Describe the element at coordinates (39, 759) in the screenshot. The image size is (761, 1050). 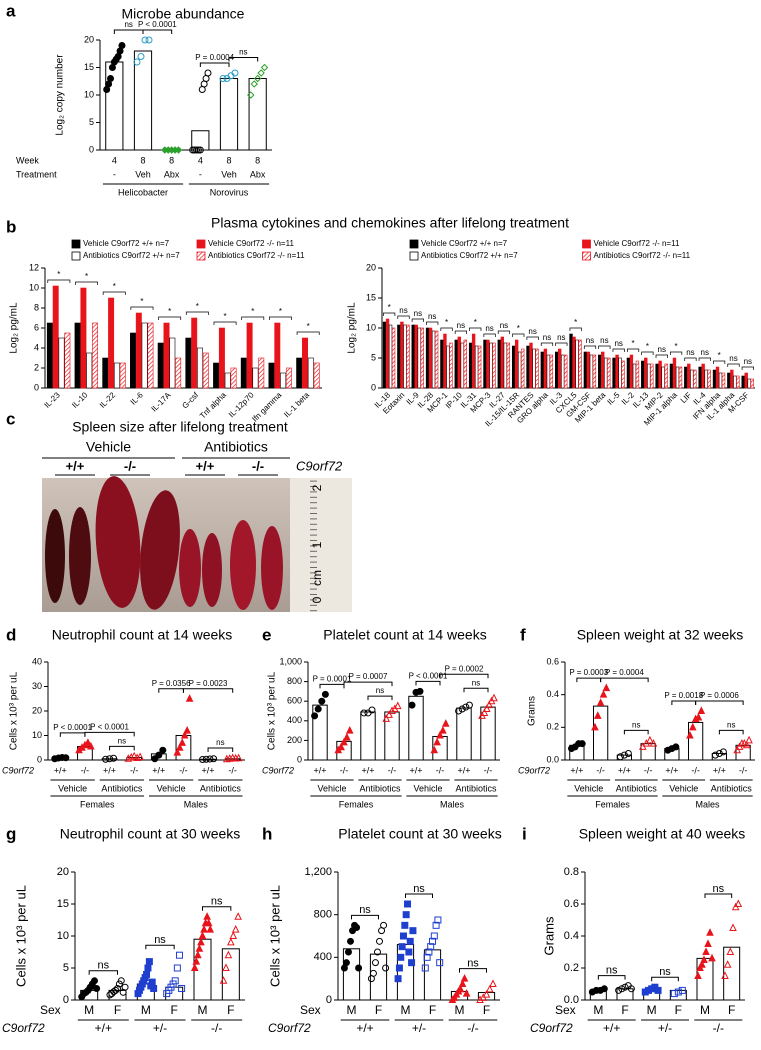
I see `y-tick-label: 0` at that location.